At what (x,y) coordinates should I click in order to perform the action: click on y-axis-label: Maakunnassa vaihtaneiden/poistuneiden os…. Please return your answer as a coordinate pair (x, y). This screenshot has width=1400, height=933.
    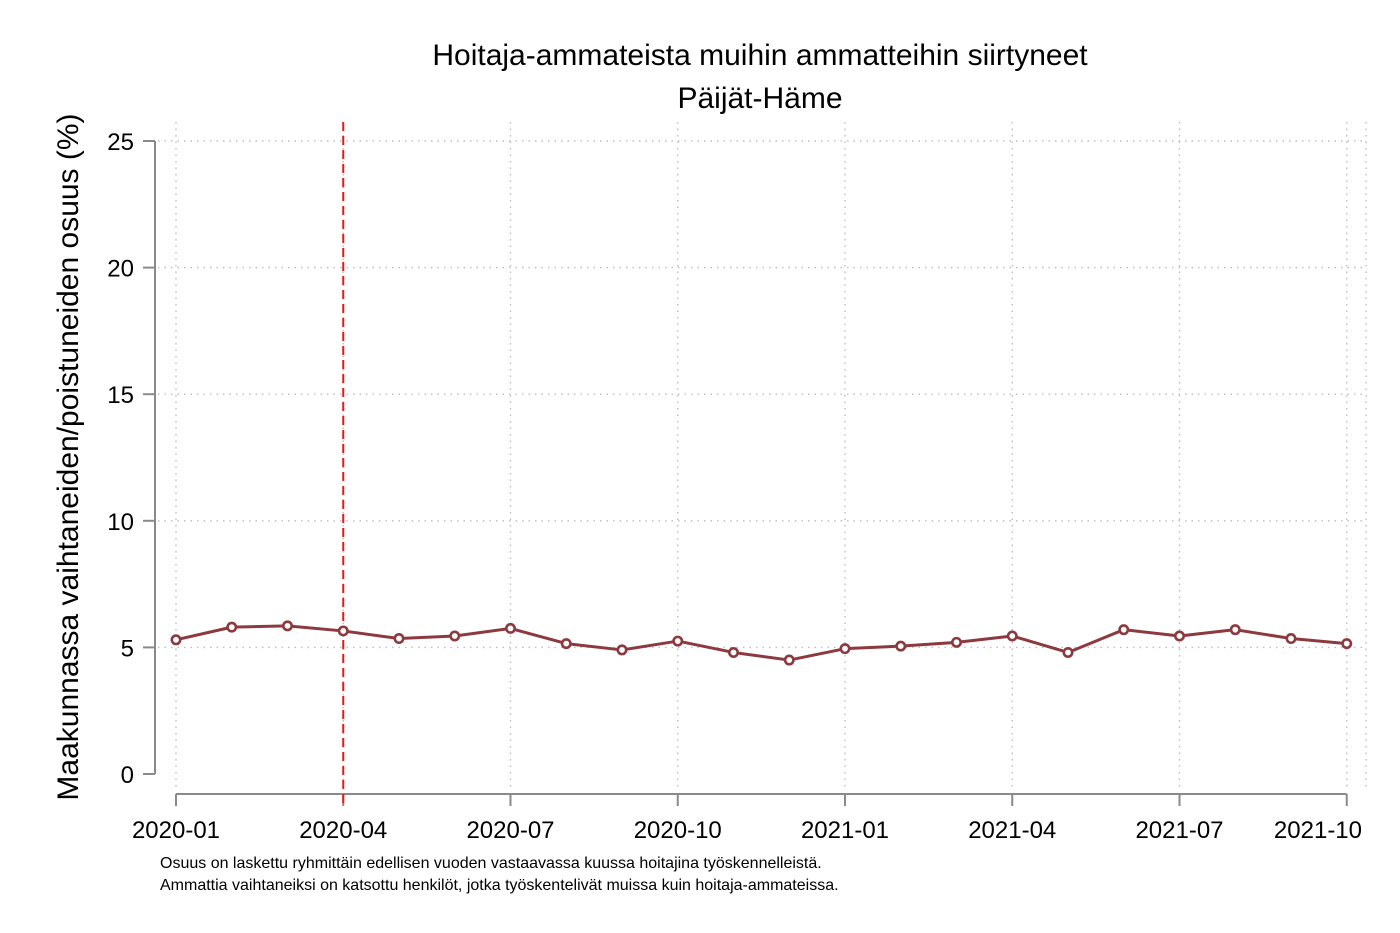
    Looking at the image, I should click on (68, 456).